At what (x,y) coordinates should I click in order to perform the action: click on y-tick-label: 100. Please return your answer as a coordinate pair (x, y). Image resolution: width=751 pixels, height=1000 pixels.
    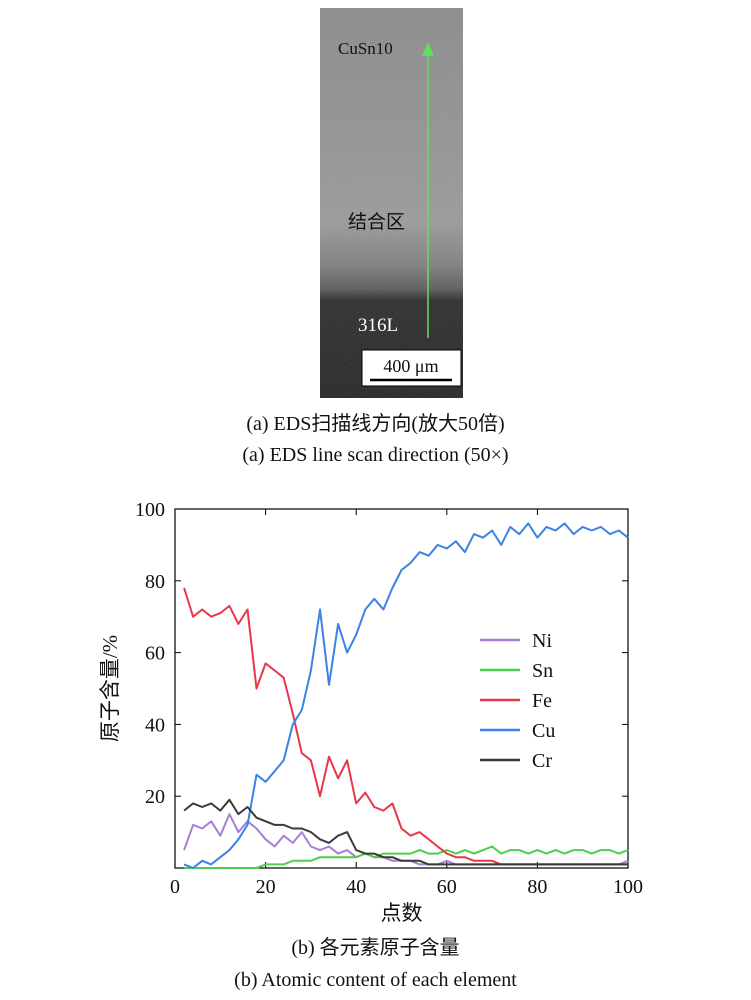
    Looking at the image, I should click on (150, 510).